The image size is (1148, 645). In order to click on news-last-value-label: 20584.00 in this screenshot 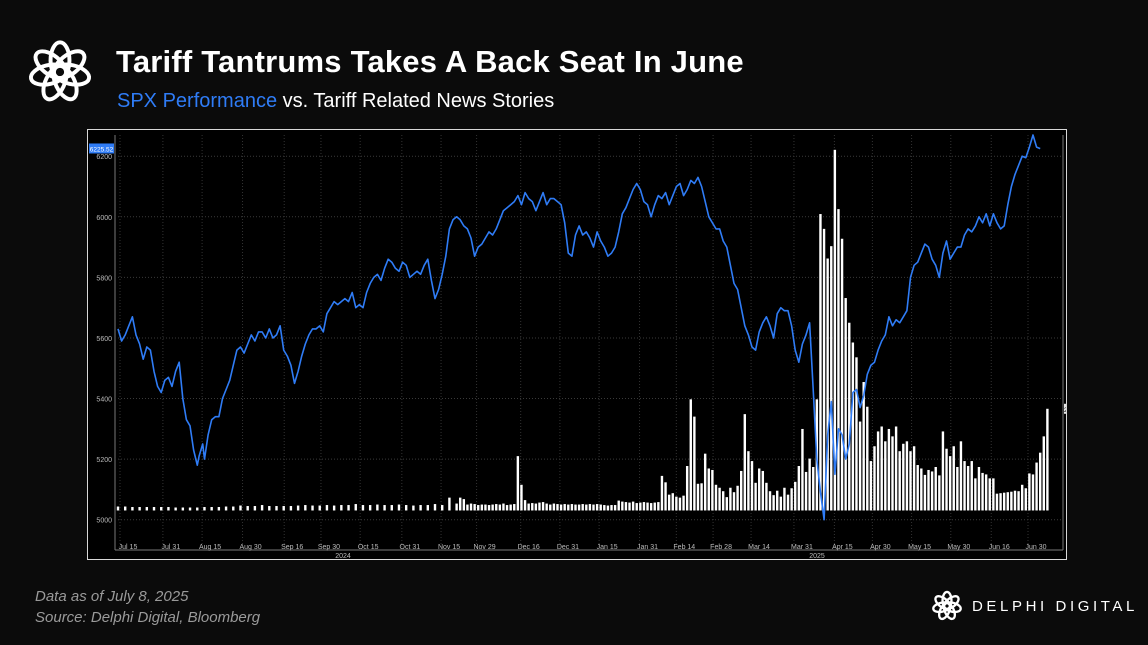, I will do `click(1065, 410)`.